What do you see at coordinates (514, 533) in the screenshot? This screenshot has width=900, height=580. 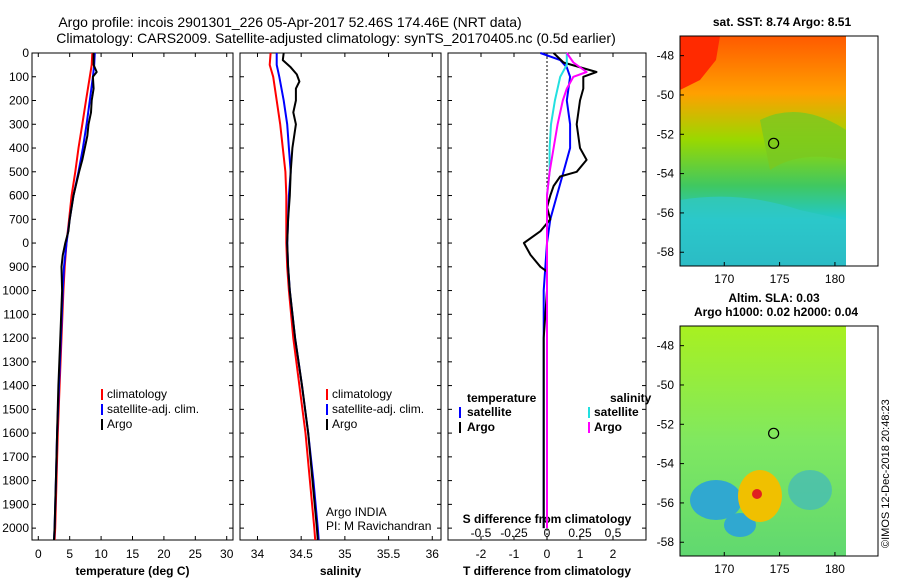 I see `s-diff-tick-label: -0.25` at bounding box center [514, 533].